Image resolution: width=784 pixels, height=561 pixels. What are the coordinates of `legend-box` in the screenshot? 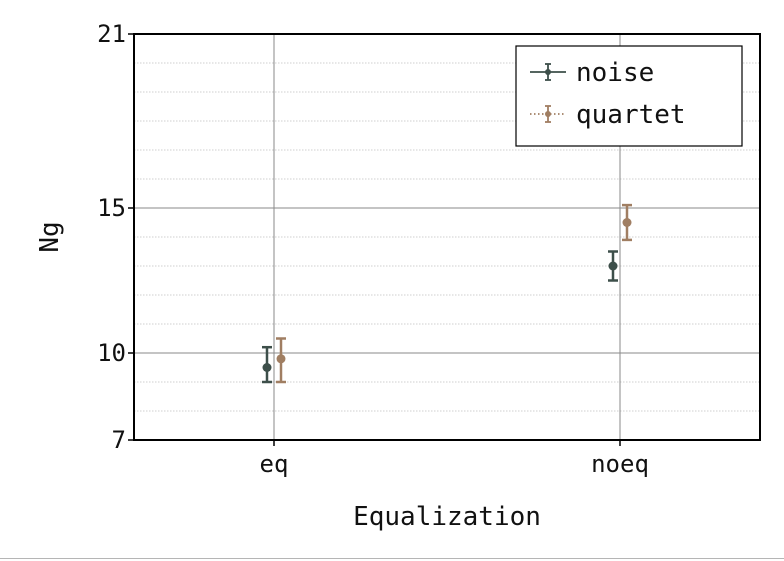 It's located at (629, 96).